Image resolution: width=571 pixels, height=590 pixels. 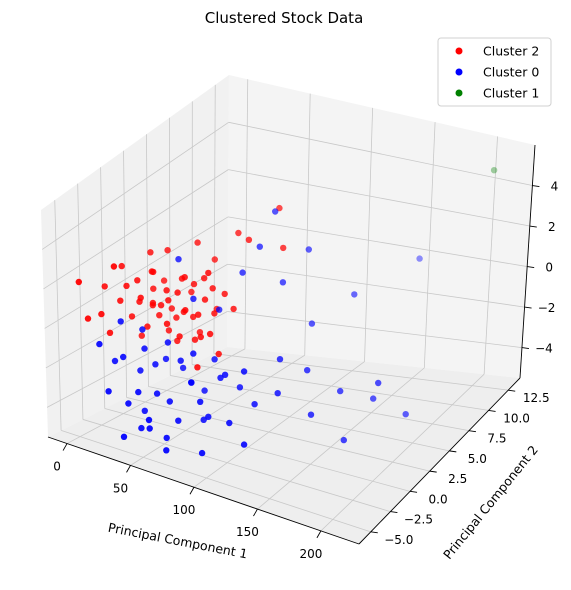 I want to click on x-tick-label: 100, so click(x=184, y=510).